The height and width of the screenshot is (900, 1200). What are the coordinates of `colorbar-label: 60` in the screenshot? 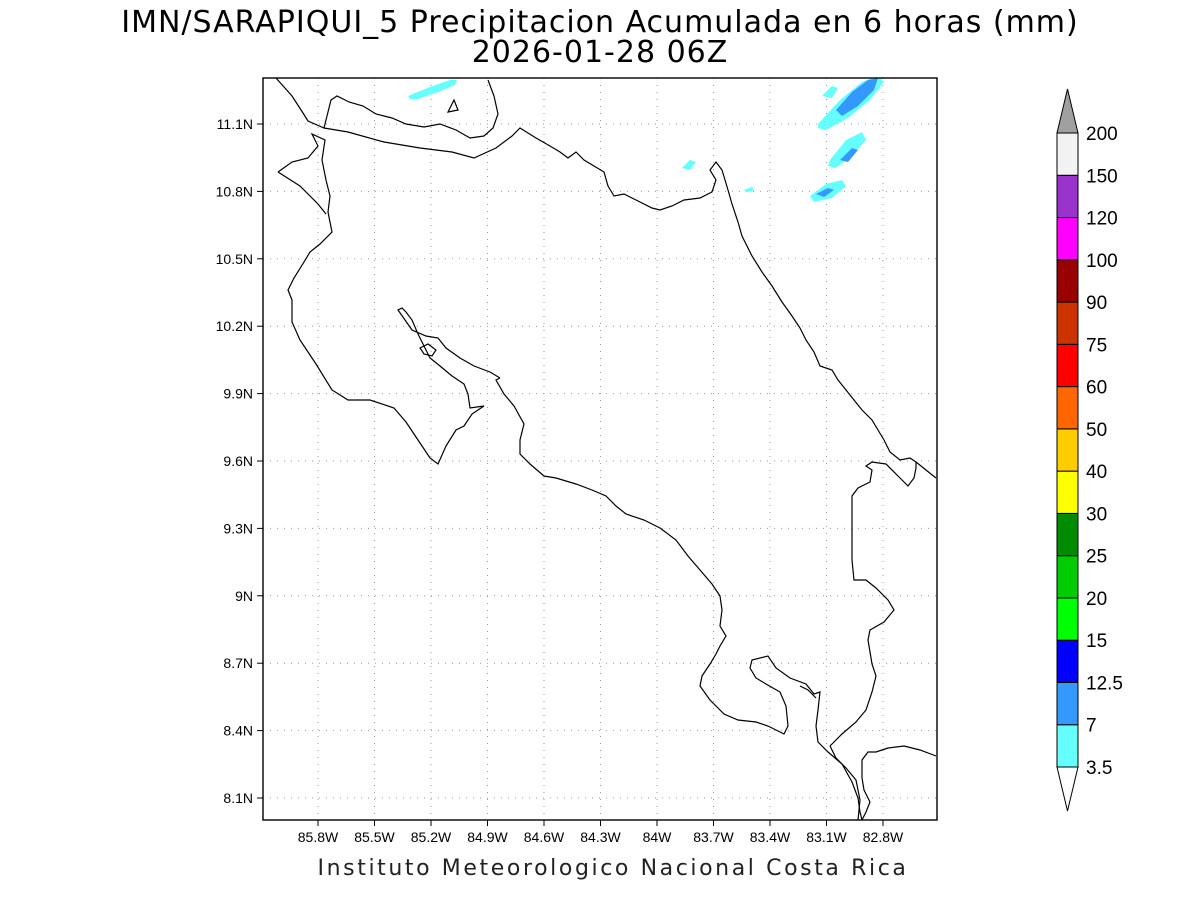 It's located at (1096, 388).